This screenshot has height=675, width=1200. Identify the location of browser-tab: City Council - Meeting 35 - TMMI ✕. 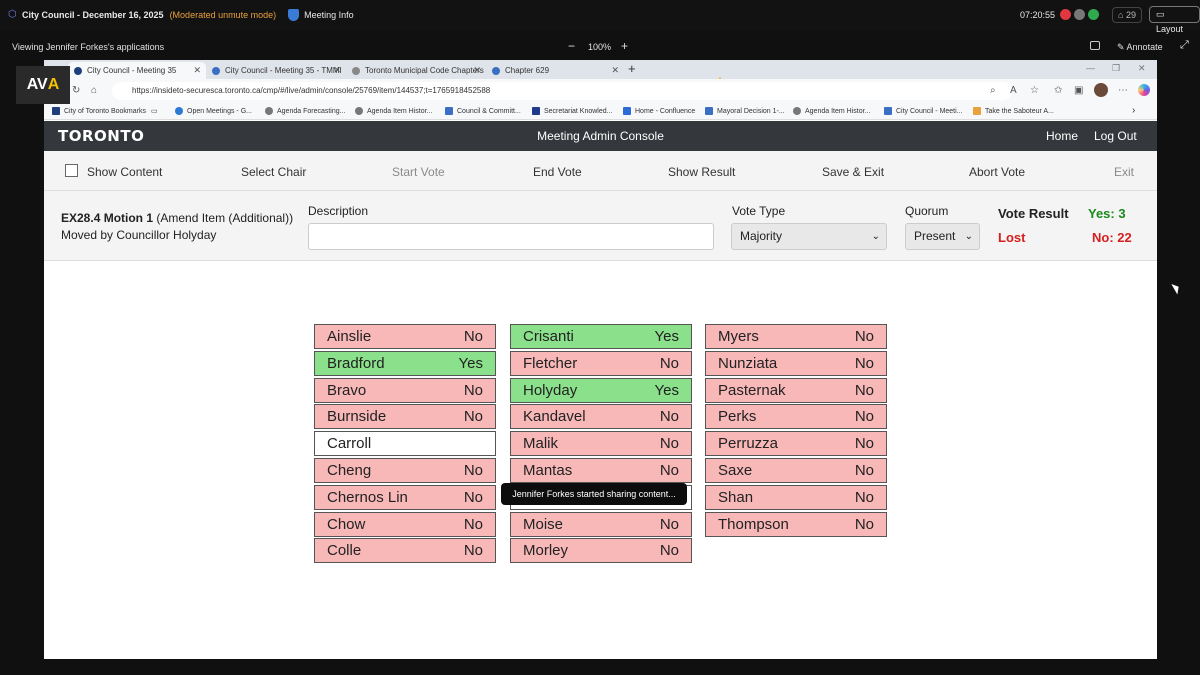
(276, 70).